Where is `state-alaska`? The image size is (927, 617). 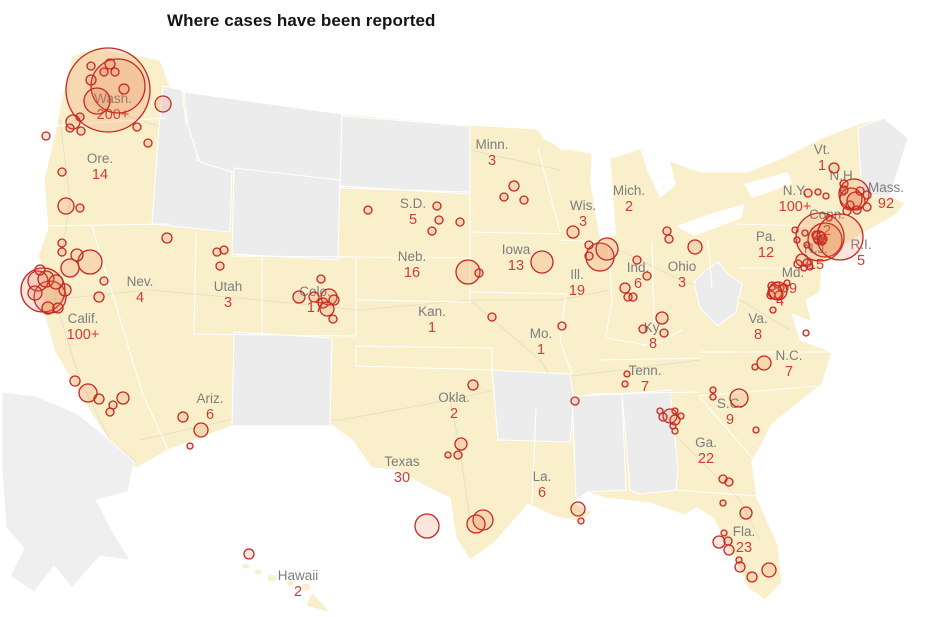 state-alaska is located at coordinates (68, 492).